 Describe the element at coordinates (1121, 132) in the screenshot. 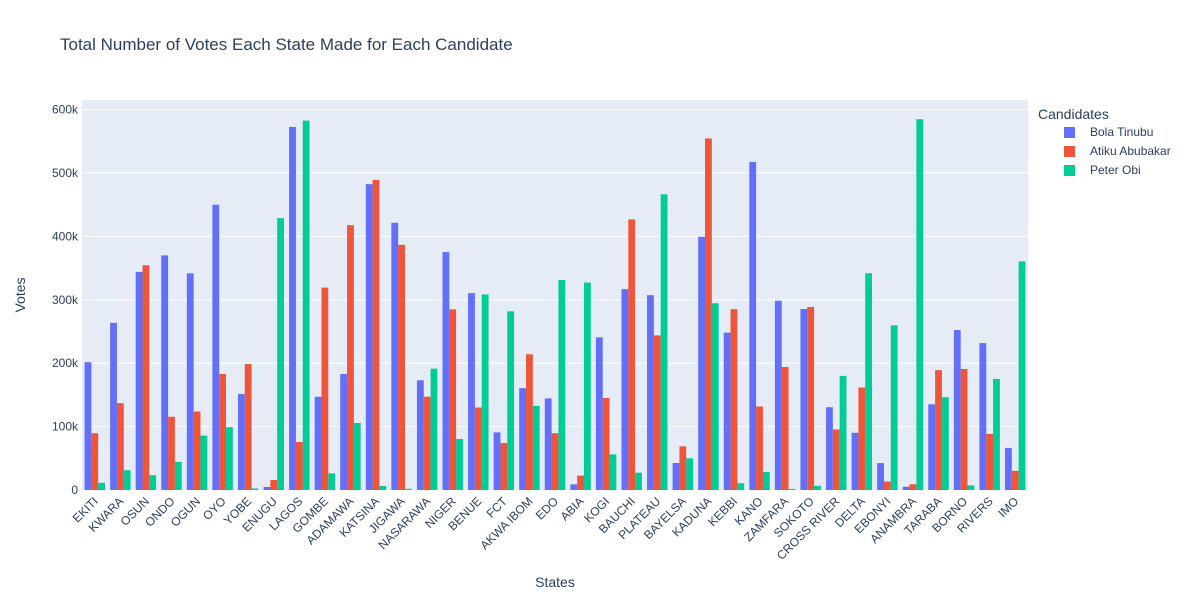

I see `legend-item: Bola Tinubu` at that location.